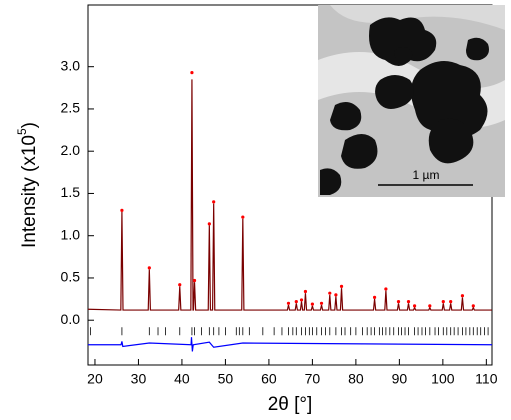 This screenshot has width=511, height=420. I want to click on x-tick-label: 60, so click(269, 379).